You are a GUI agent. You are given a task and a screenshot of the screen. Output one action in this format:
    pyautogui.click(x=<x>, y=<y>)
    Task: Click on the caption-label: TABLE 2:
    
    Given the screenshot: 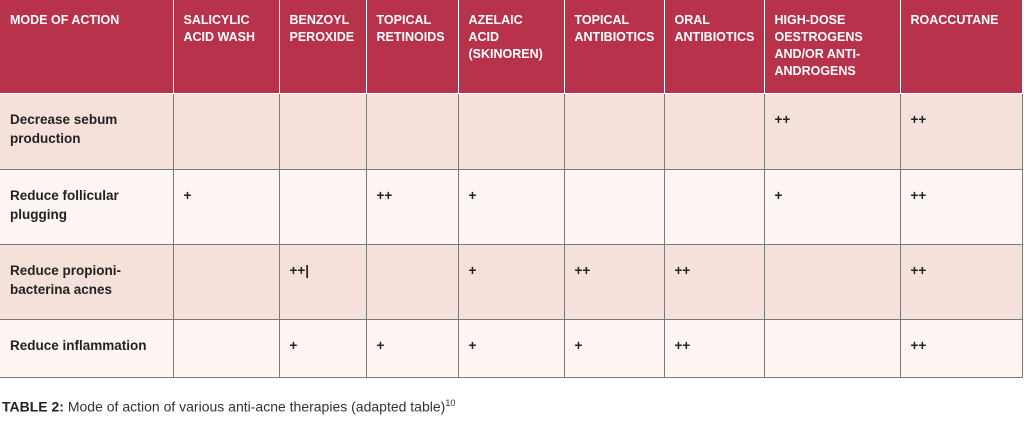 What is the action you would take?
    pyautogui.click(x=33, y=406)
    